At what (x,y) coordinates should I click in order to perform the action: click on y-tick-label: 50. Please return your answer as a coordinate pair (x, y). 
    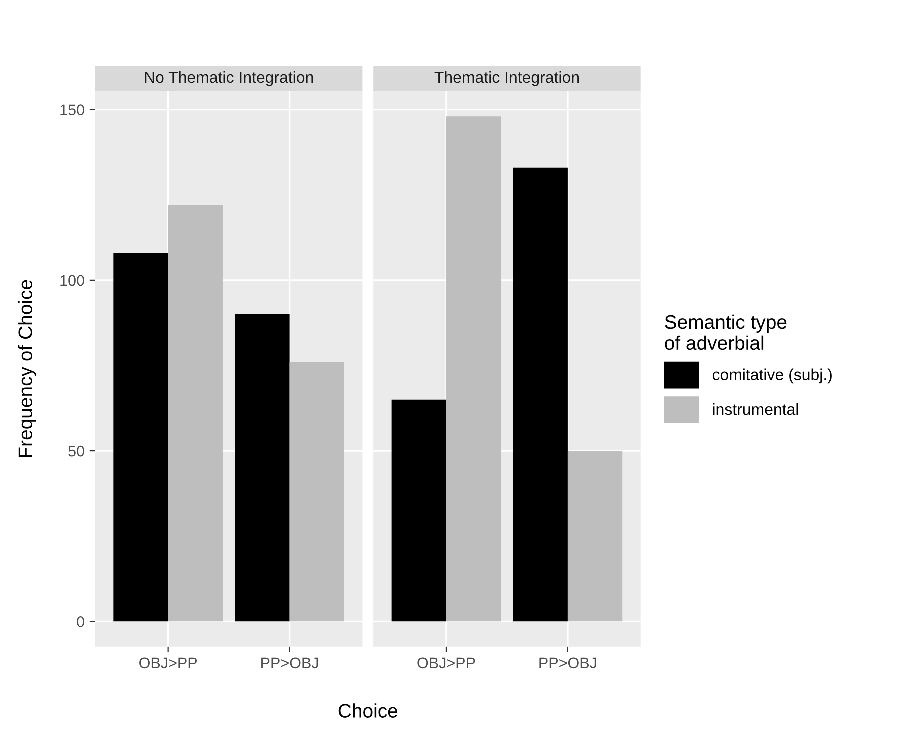
    Looking at the image, I should click on (76, 451).